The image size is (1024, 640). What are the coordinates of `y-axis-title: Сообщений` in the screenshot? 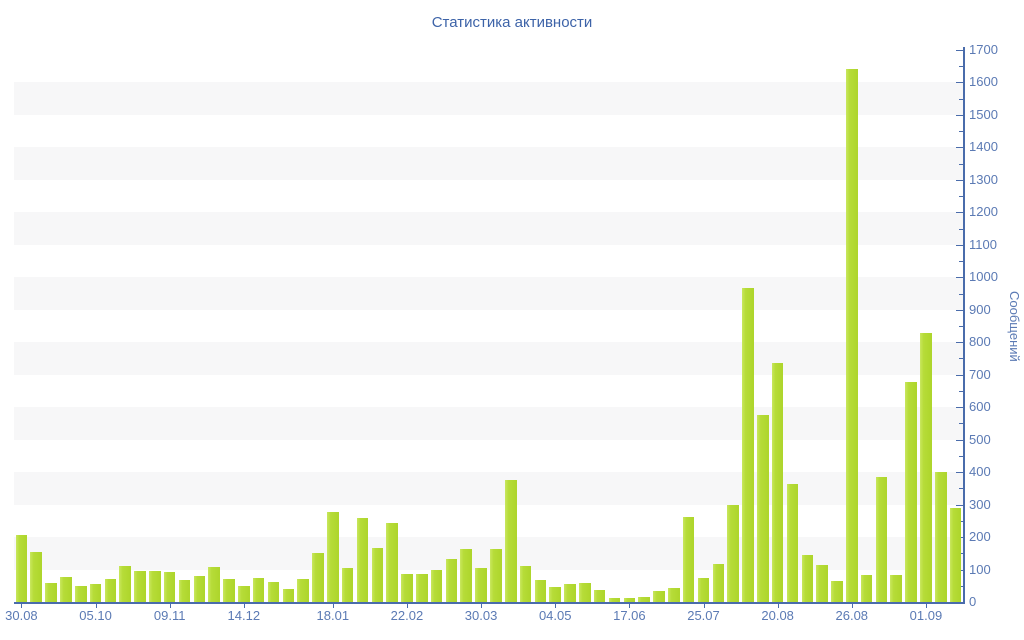 It's located at (1014, 326).